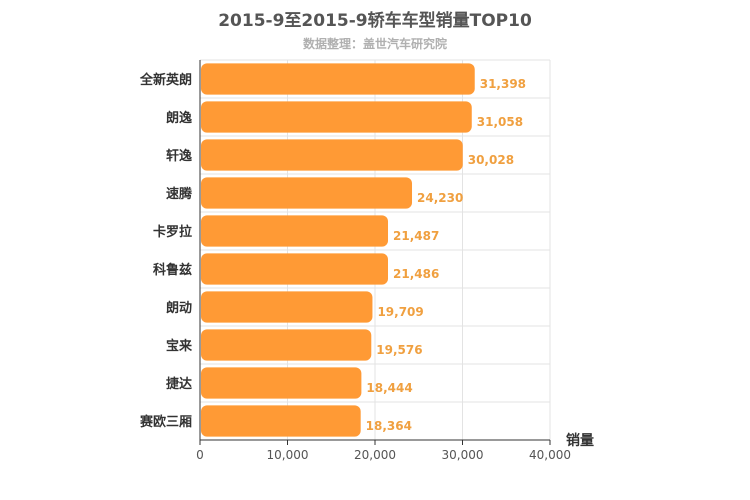 The image size is (750, 500). What do you see at coordinates (374, 44) in the screenshot?
I see `chart-subtitle: 数据整理：盖世汽车研究院` at bounding box center [374, 44].